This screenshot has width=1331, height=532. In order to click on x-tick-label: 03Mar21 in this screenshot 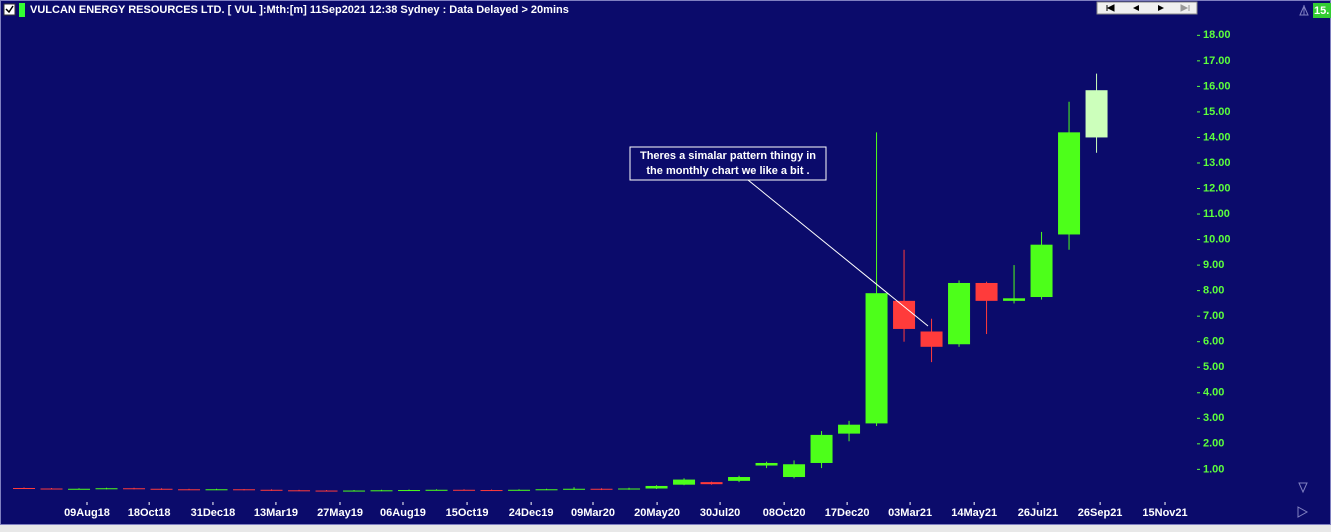, I will do `click(910, 513)`.